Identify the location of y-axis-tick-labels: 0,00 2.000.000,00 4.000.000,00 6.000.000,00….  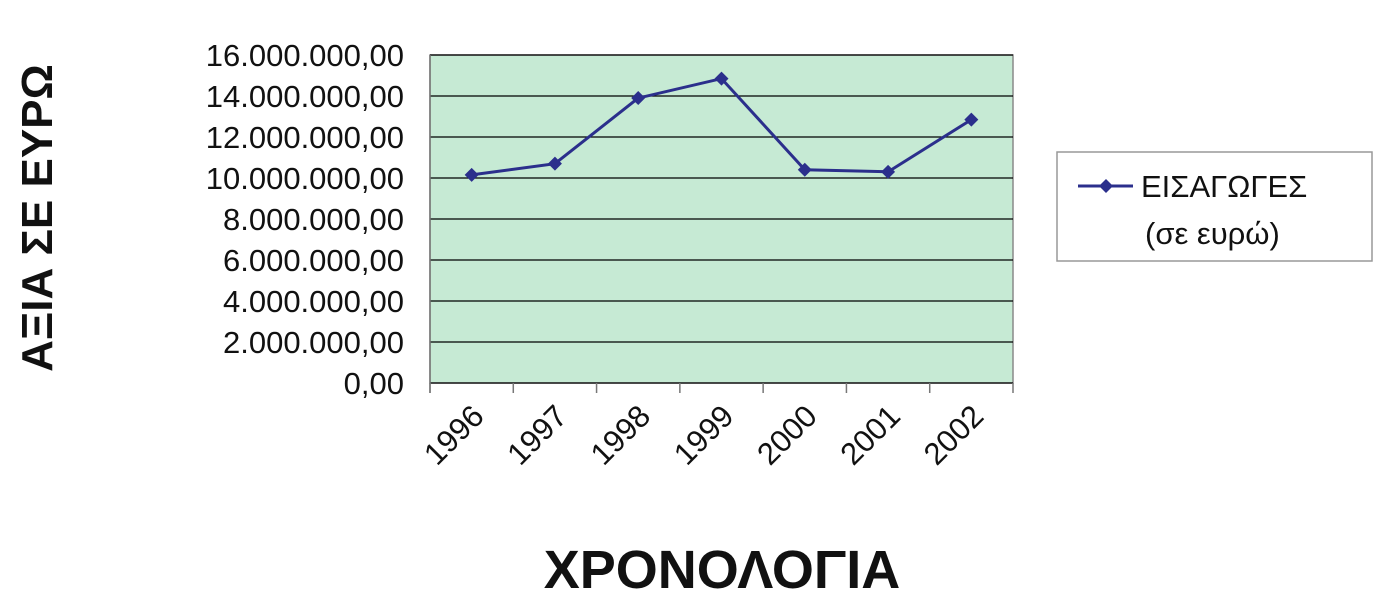
(305, 219).